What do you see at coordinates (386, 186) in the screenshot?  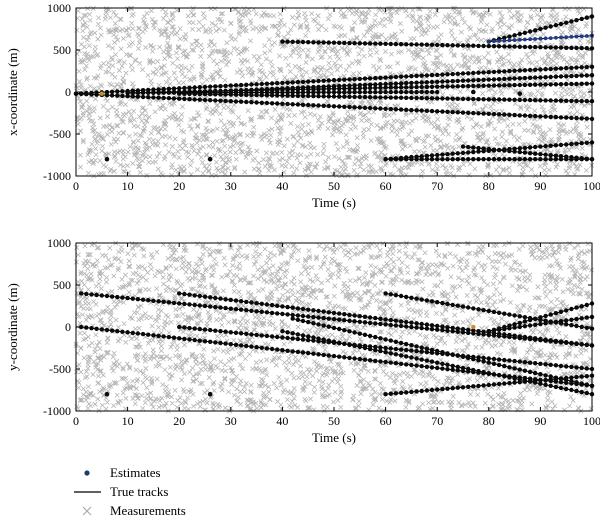 I see `x-tick-label: 60` at bounding box center [386, 186].